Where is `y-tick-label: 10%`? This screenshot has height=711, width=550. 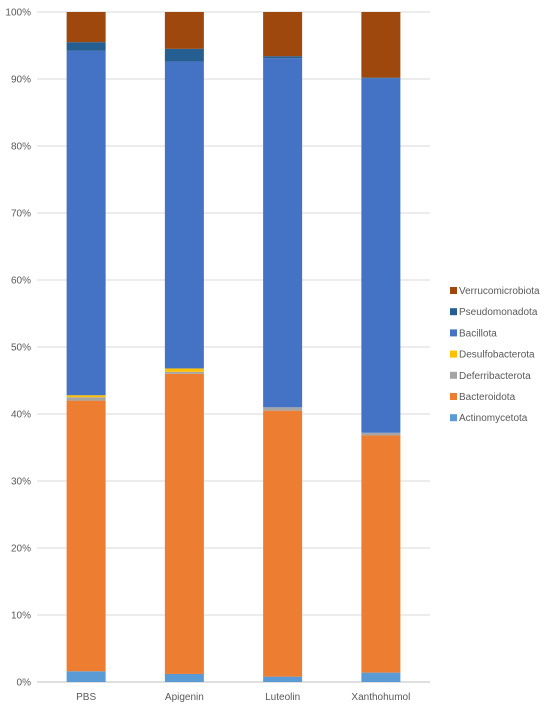 y-tick-label: 10% is located at coordinates (21, 616).